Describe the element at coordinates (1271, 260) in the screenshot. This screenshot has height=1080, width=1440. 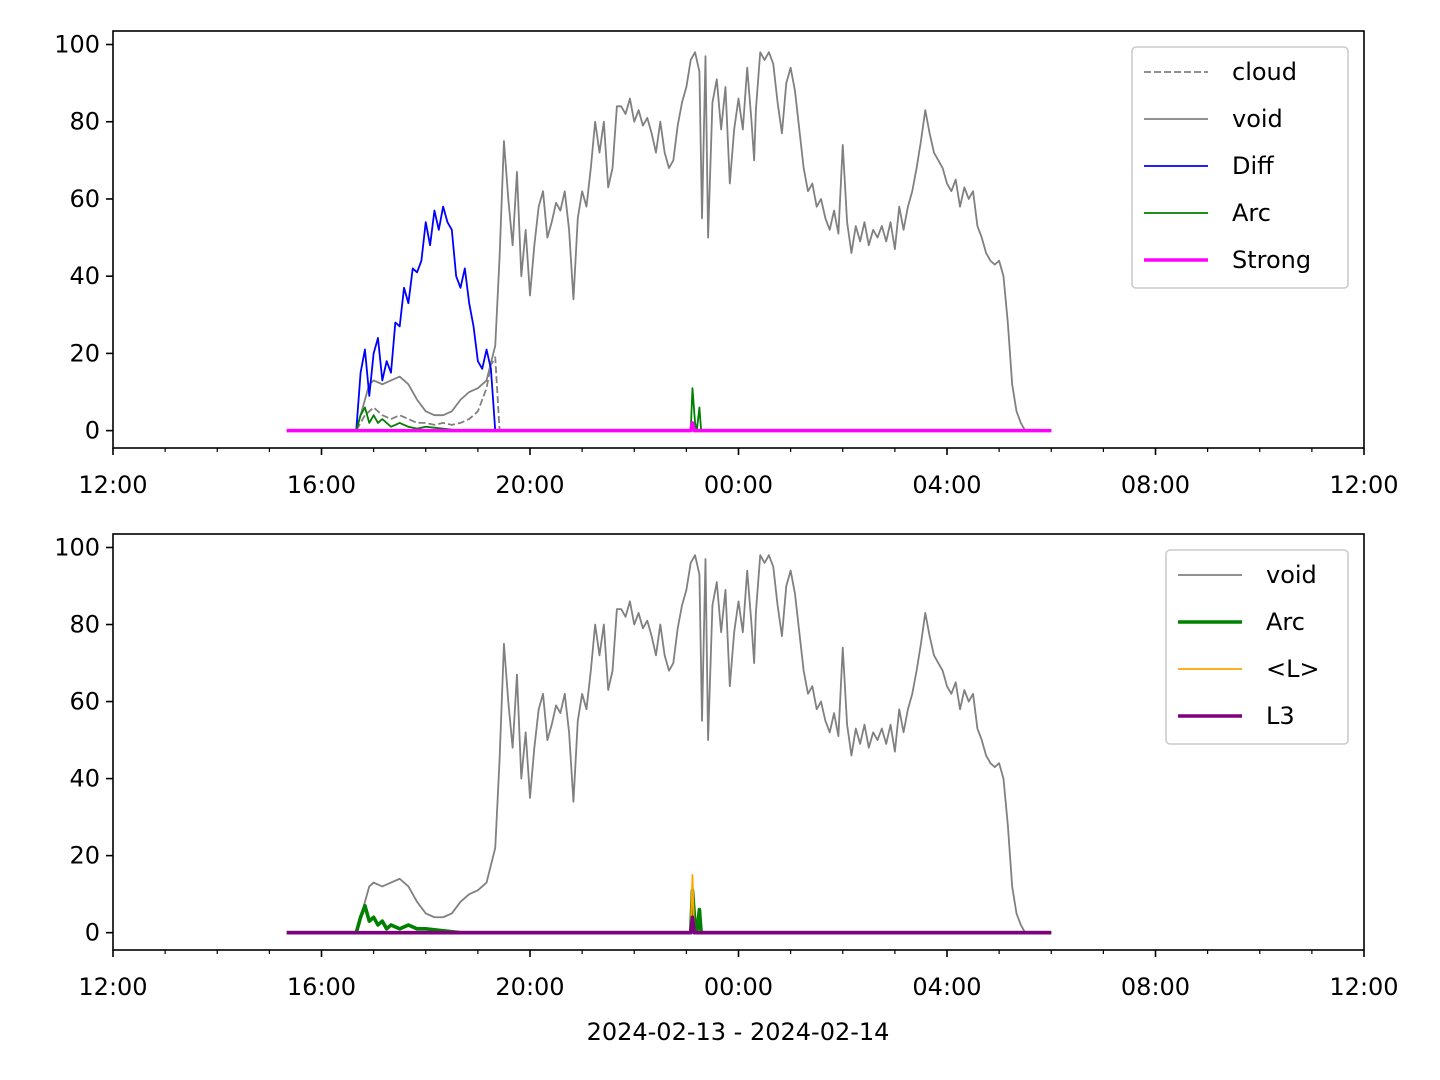
I see `legend-label: Strong` at that location.